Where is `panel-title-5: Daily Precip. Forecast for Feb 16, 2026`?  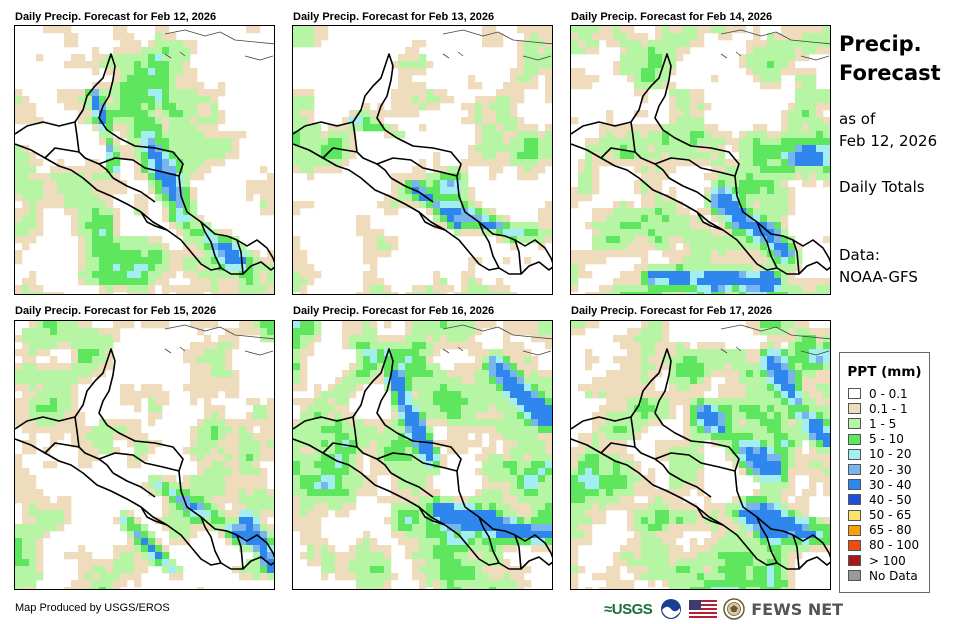 panel-title-5: Daily Precip. Forecast for Feb 16, 2026 is located at coordinates (394, 311).